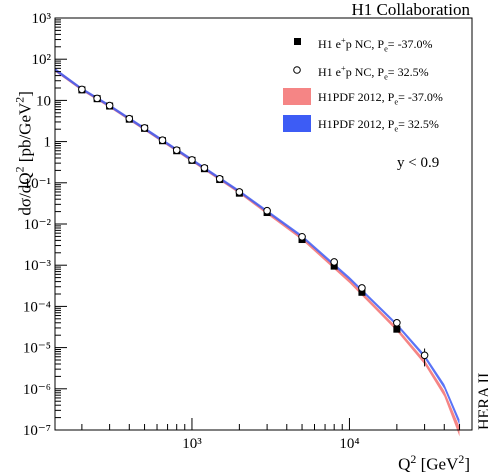 The image size is (488, 475). Describe the element at coordinates (37, 431) in the screenshot. I see `y-tick-label: 10⁻⁷` at that location.